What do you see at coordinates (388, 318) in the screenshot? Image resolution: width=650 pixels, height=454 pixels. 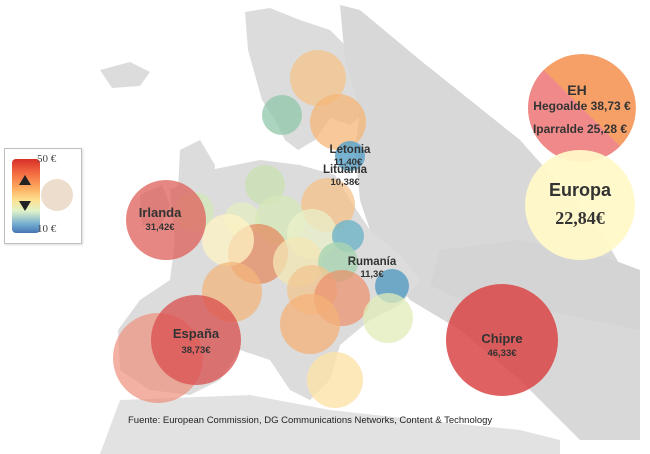 I see `bubble-greece` at bounding box center [388, 318].